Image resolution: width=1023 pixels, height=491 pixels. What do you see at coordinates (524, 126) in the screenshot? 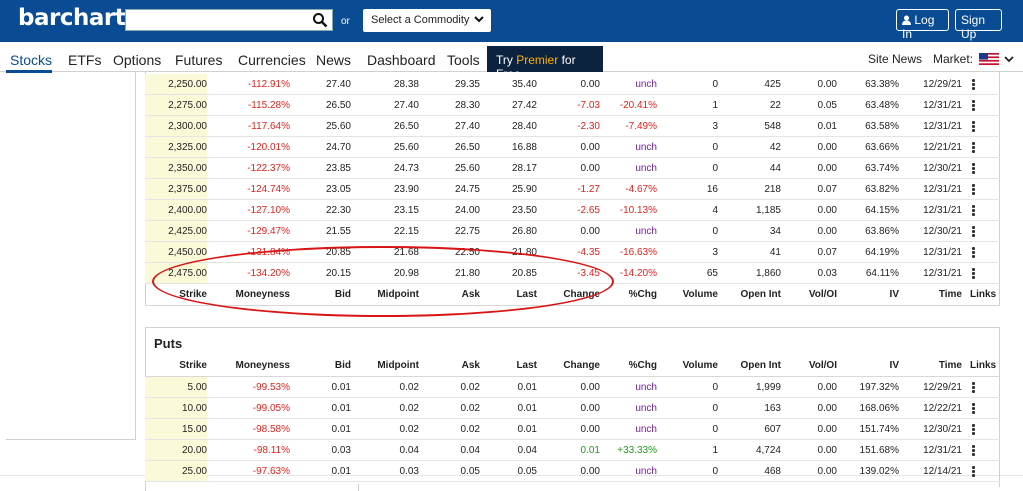
I see `cell-last: 28.40` at bounding box center [524, 126].